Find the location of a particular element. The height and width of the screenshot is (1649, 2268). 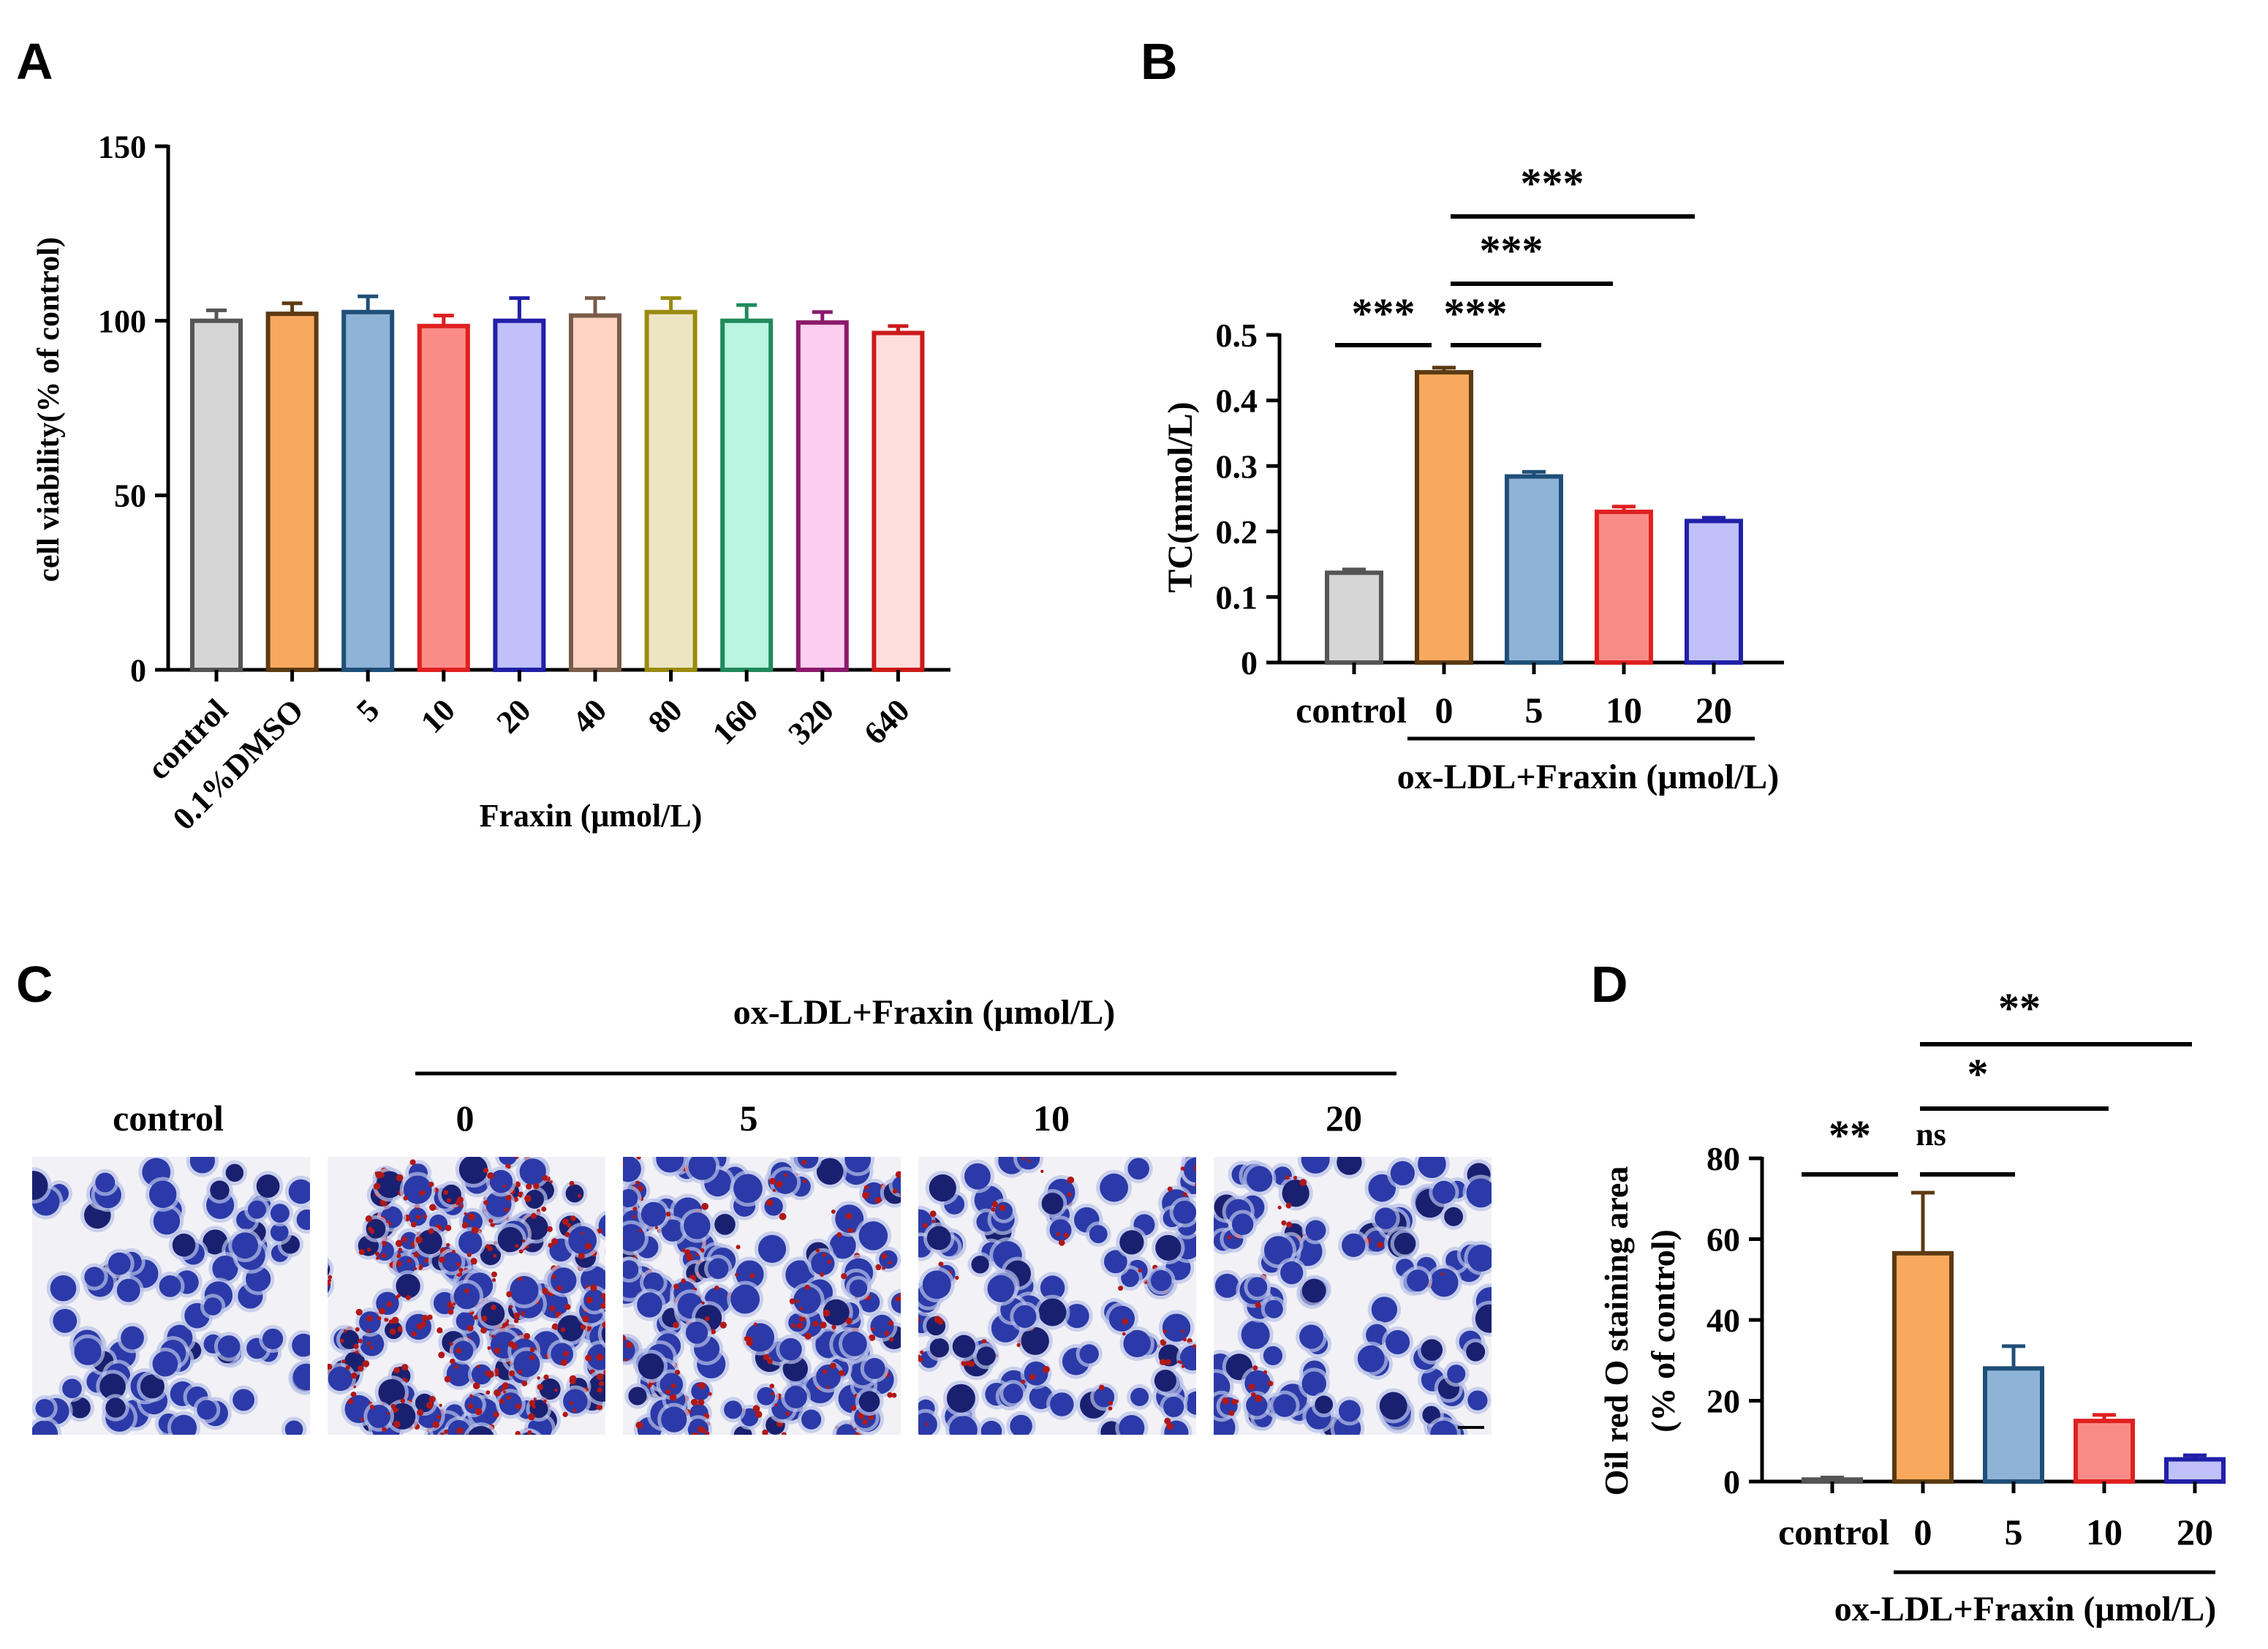

chart-b-sig-label: *** is located at coordinates (1383, 314).